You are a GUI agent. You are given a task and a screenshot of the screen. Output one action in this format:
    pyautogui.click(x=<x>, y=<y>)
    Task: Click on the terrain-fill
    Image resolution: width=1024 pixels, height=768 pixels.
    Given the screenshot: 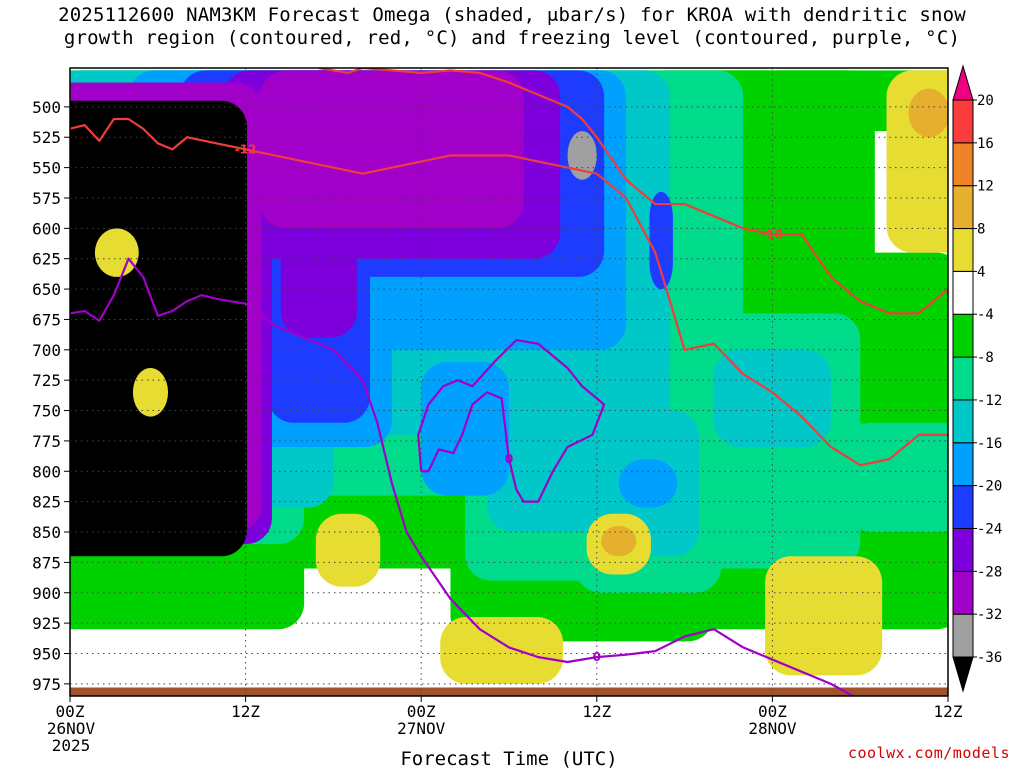 What is the action you would take?
    pyautogui.click(x=509, y=691)
    